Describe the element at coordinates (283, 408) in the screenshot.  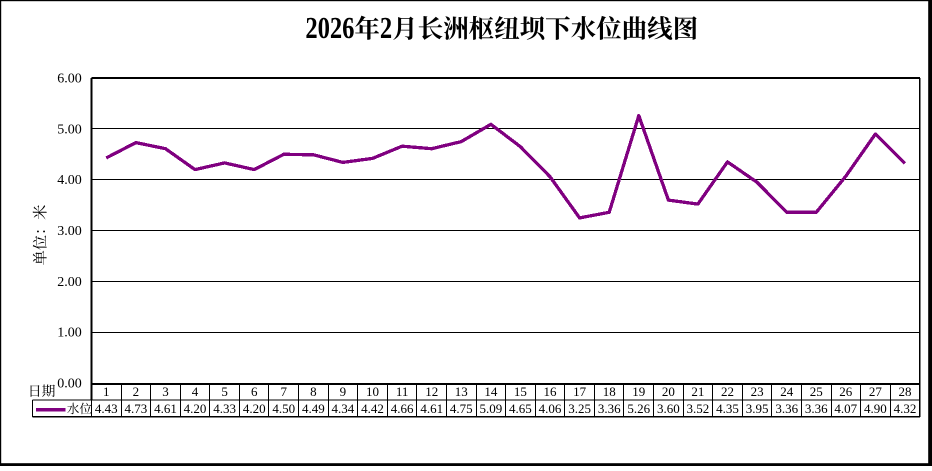
I see `svg-text: 4.50` at that location.